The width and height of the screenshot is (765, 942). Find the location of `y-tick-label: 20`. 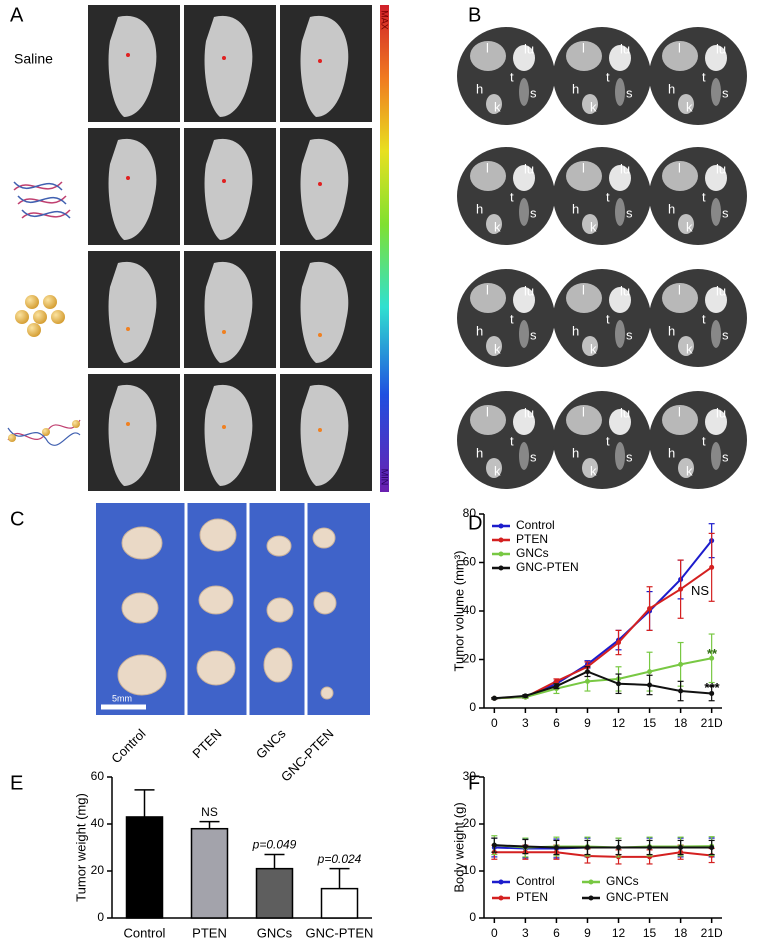

y-tick-label: 20 is located at coordinates (470, 823).